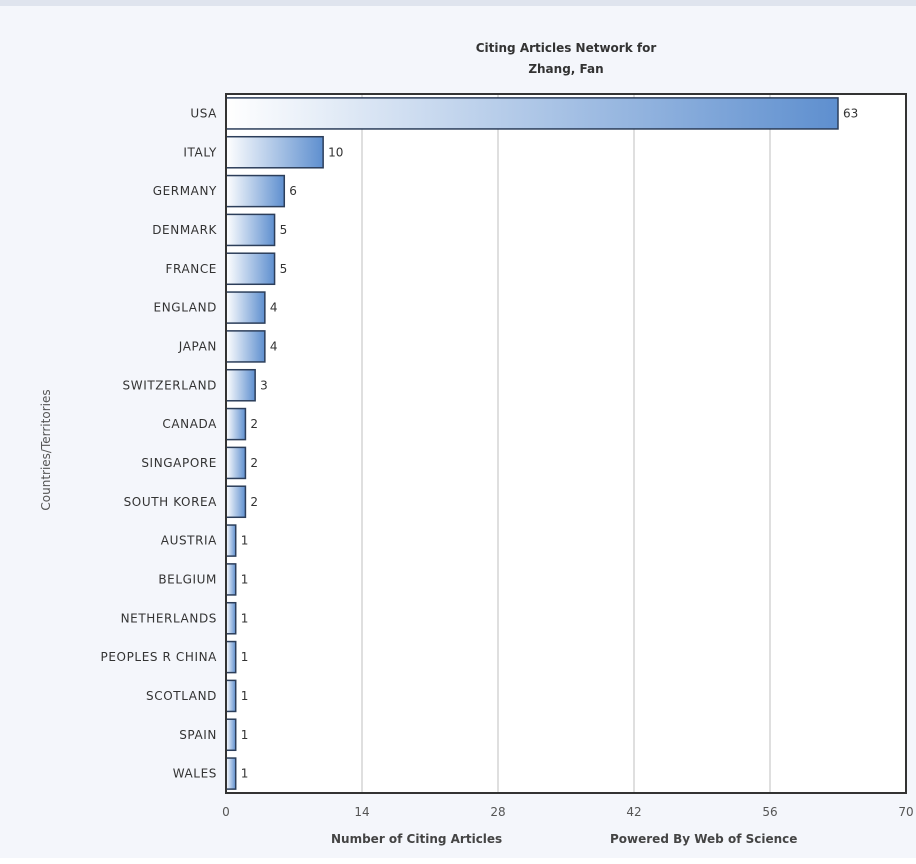 The width and height of the screenshot is (916, 864). I want to click on category-label: USA, so click(203, 113).